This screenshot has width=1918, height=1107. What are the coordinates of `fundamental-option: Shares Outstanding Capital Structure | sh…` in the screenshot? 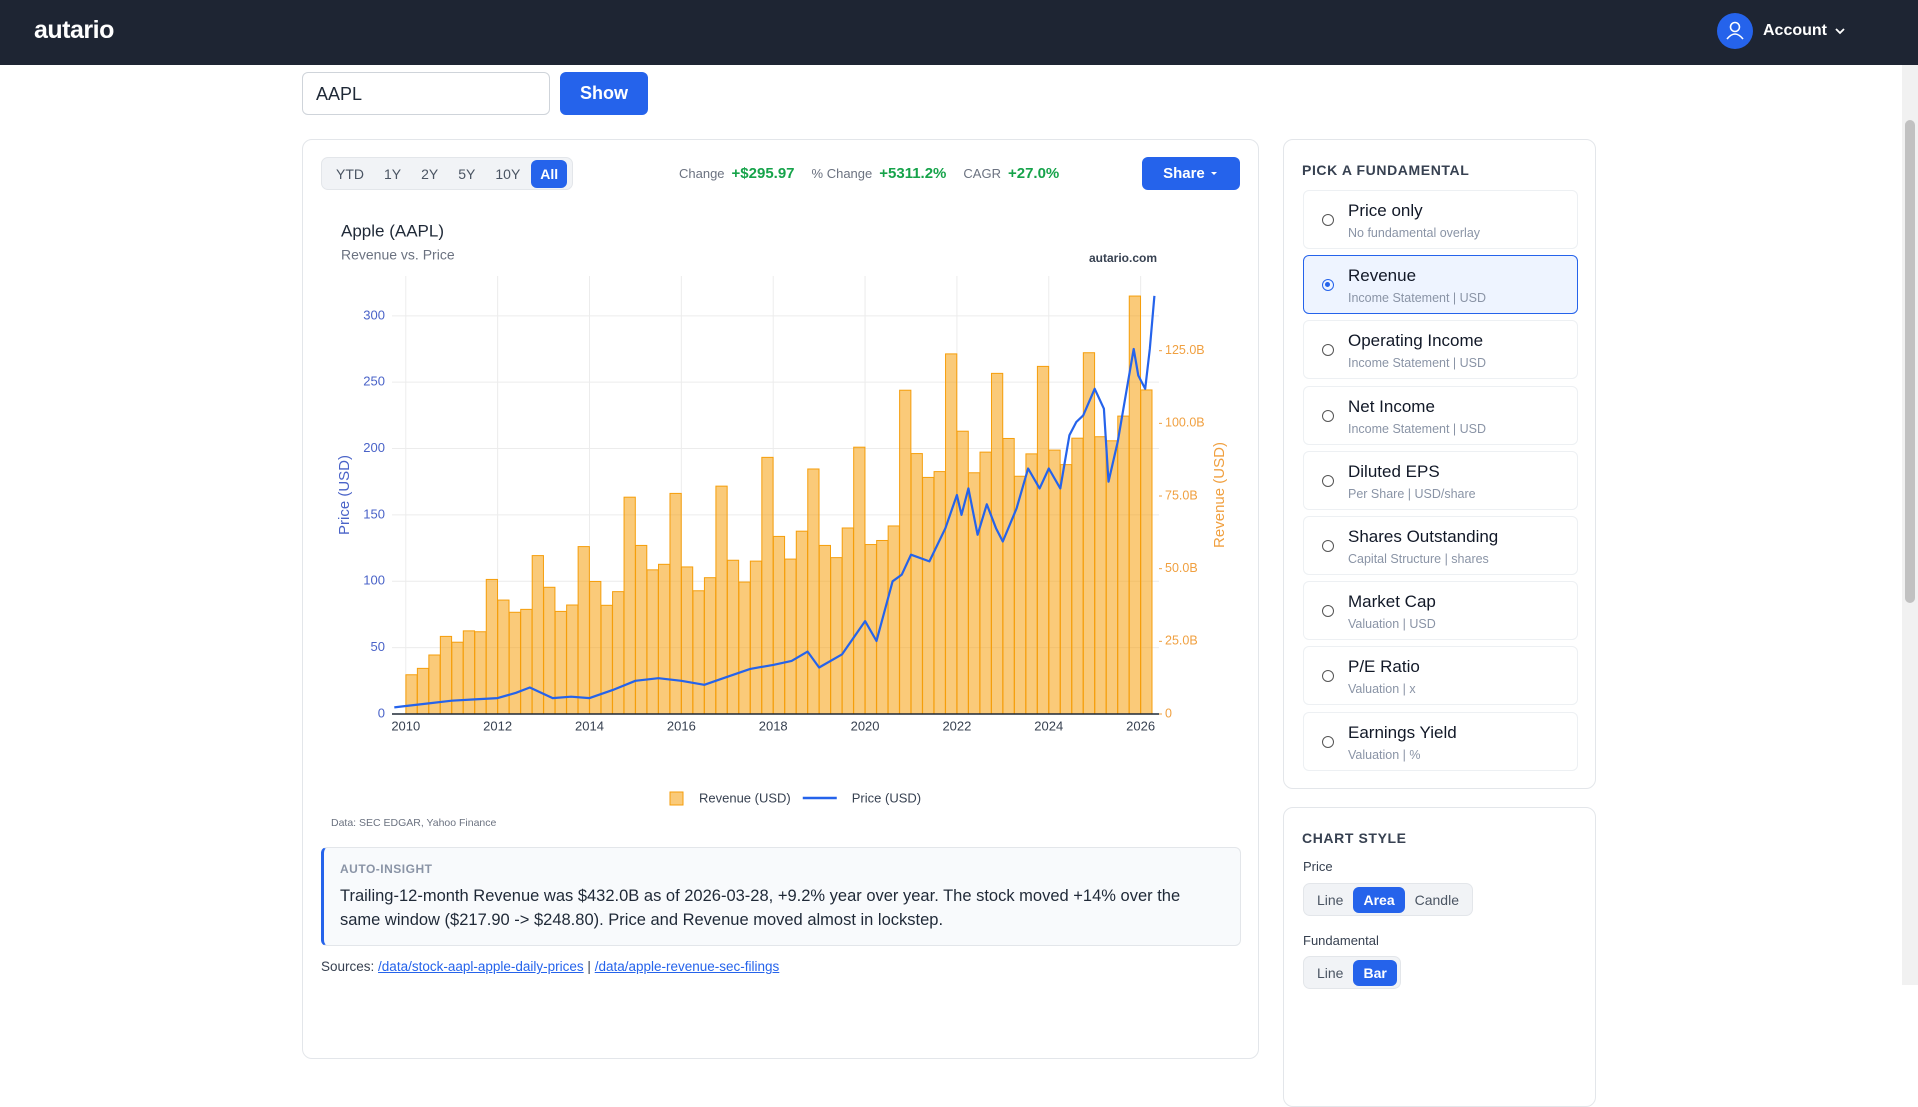 It's located at (1440, 545).